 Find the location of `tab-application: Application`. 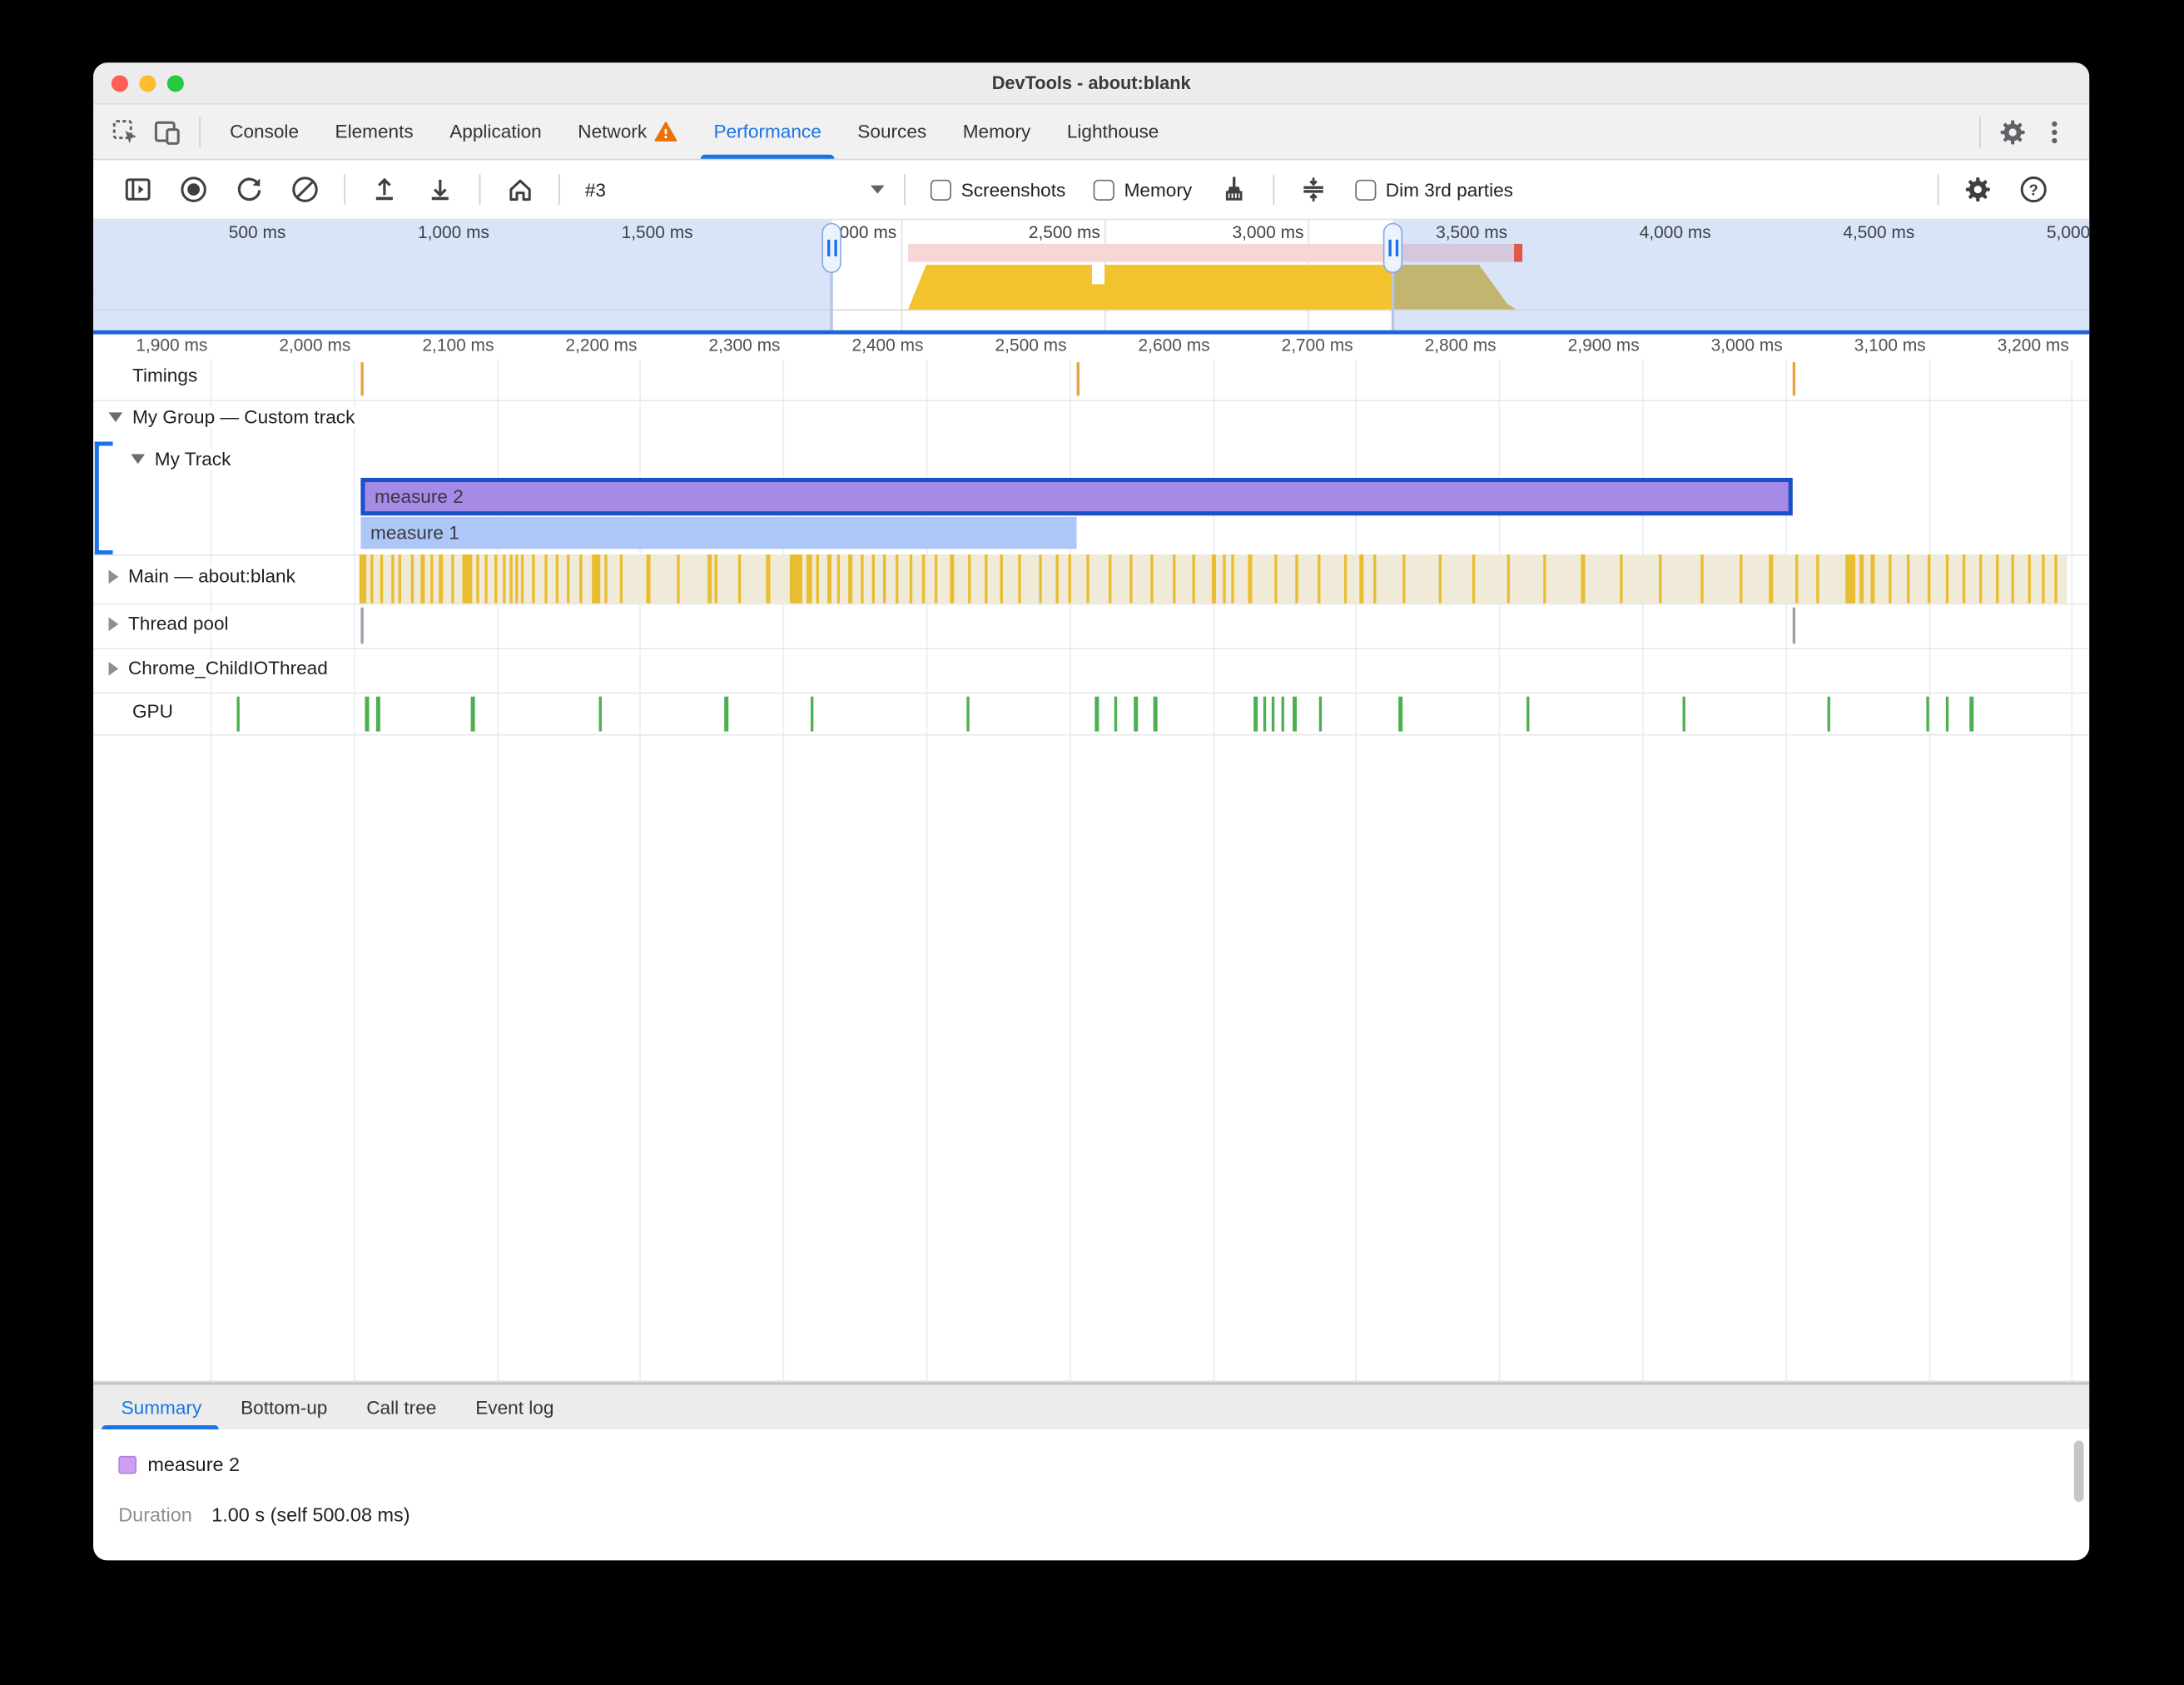

tab-application: Application is located at coordinates (495, 132).